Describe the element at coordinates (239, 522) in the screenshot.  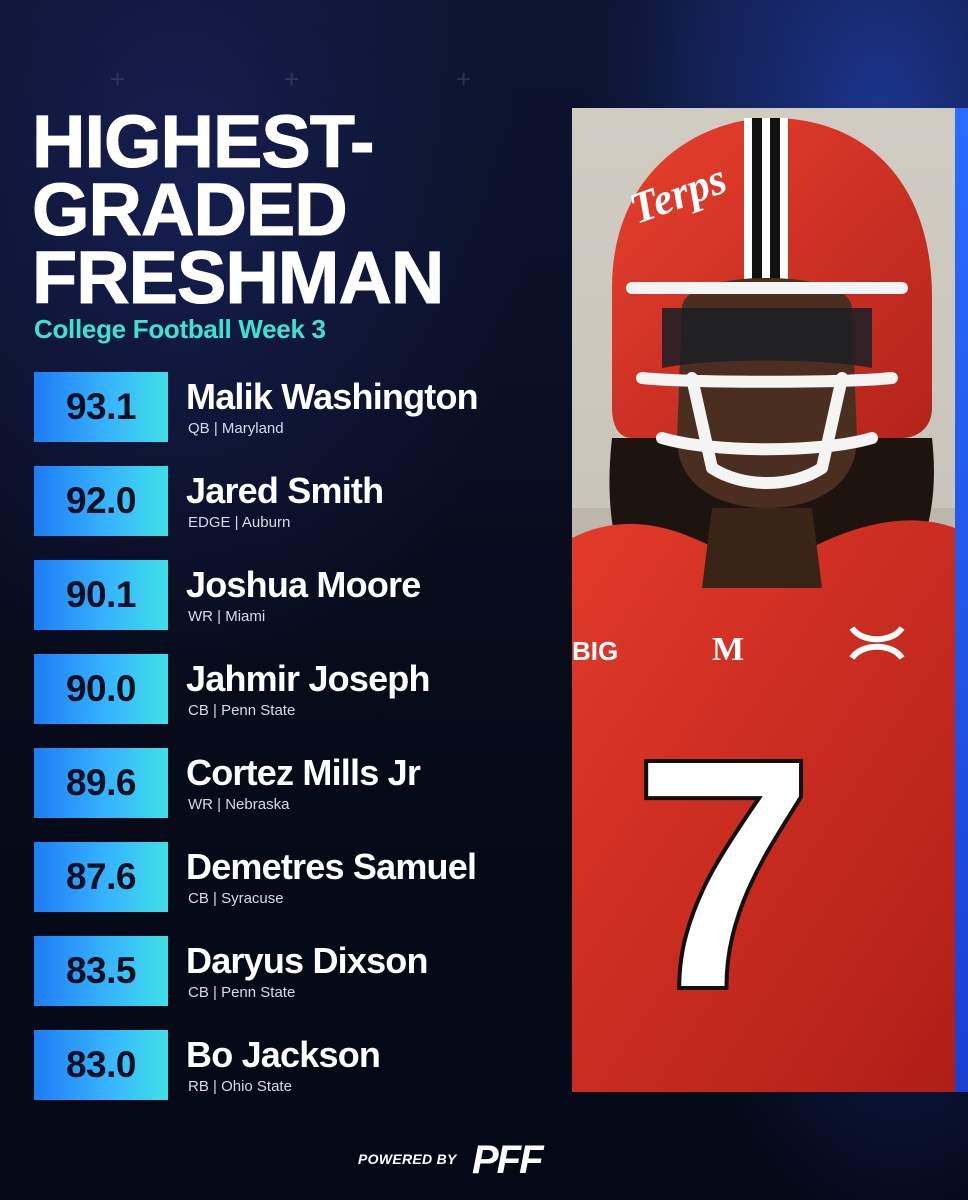
I see `player-position-school: EDGE | Auburn` at that location.